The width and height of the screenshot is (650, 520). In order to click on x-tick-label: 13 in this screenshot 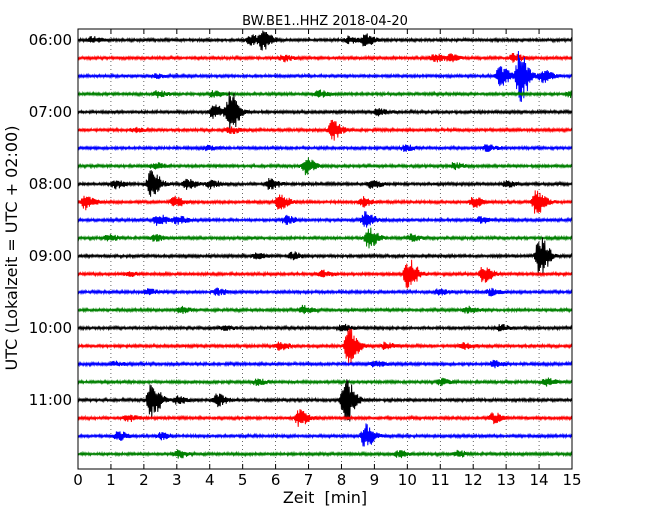, I will do `click(506, 480)`.